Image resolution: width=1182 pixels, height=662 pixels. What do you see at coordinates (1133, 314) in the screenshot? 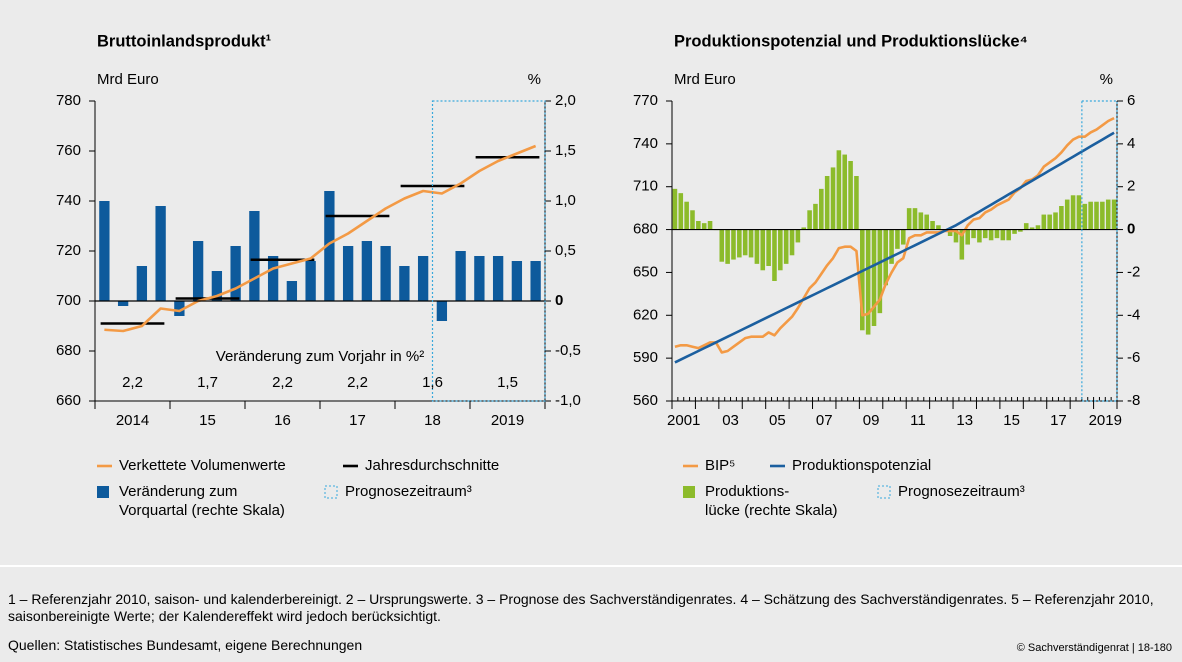
I see `y2-tick-label: -4` at bounding box center [1133, 314].